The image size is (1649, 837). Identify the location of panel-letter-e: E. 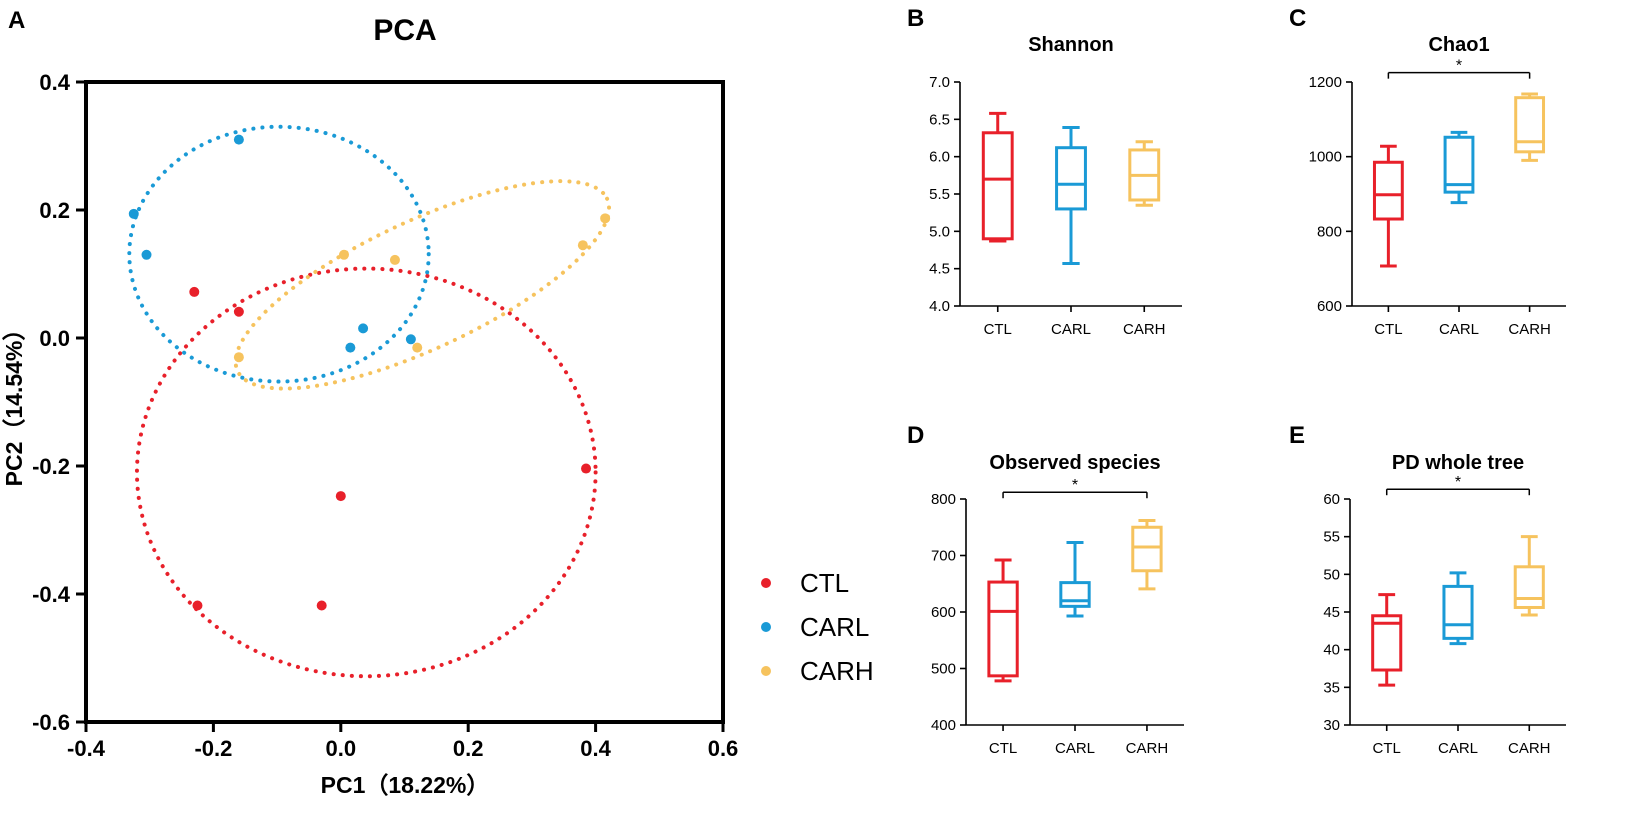
(1297, 435).